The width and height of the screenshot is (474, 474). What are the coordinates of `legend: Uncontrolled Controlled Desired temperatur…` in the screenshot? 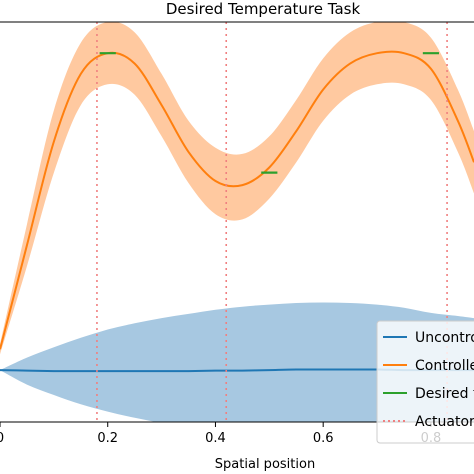 It's located at (425, 382).